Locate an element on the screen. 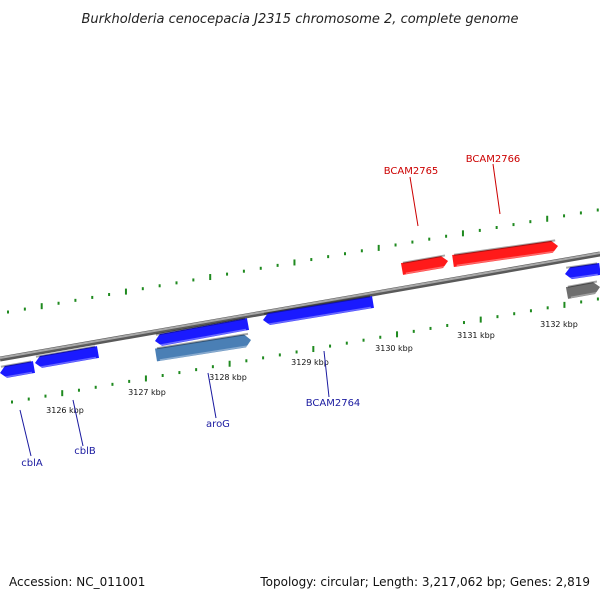 This screenshot has width=600, height=600. gene-label-cbla: cblA is located at coordinates (32, 463).